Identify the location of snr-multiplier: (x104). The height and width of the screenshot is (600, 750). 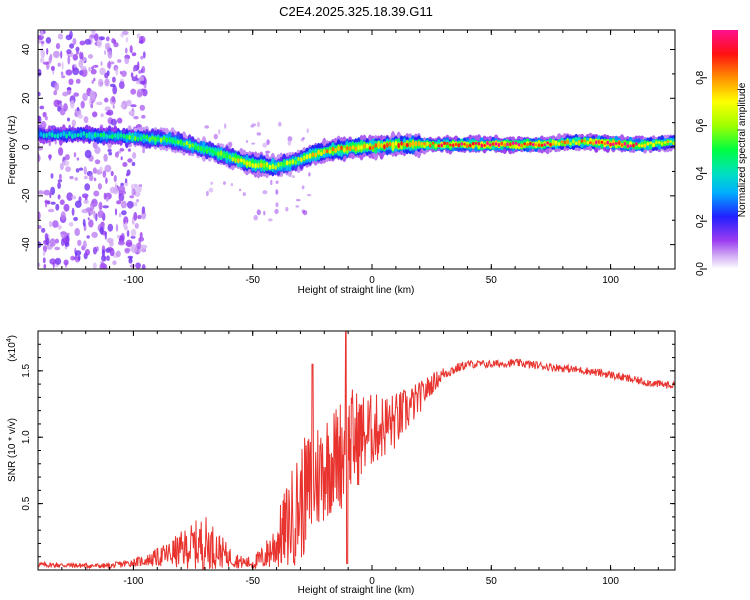
(12, 348).